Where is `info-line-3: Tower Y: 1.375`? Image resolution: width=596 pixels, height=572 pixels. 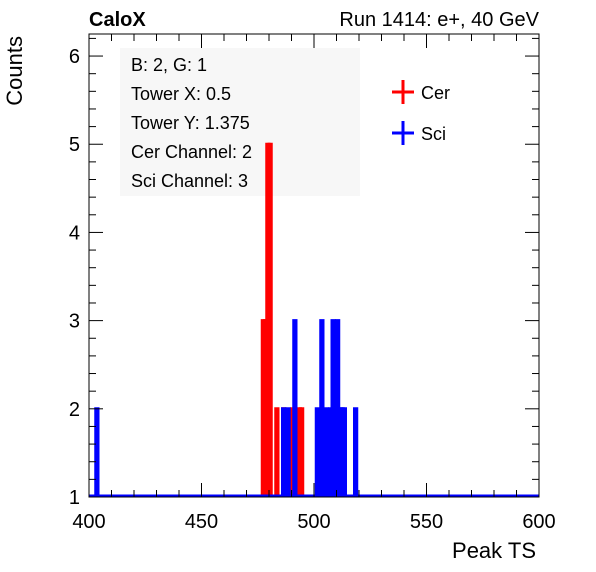
info-line-3: Tower Y: 1.375 is located at coordinates (190, 123).